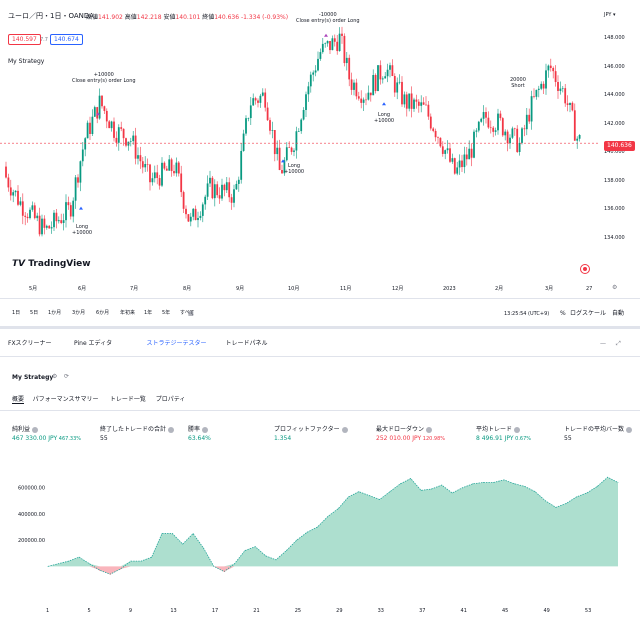  I want to click on buy-price-button: 140.674, so click(66, 39).